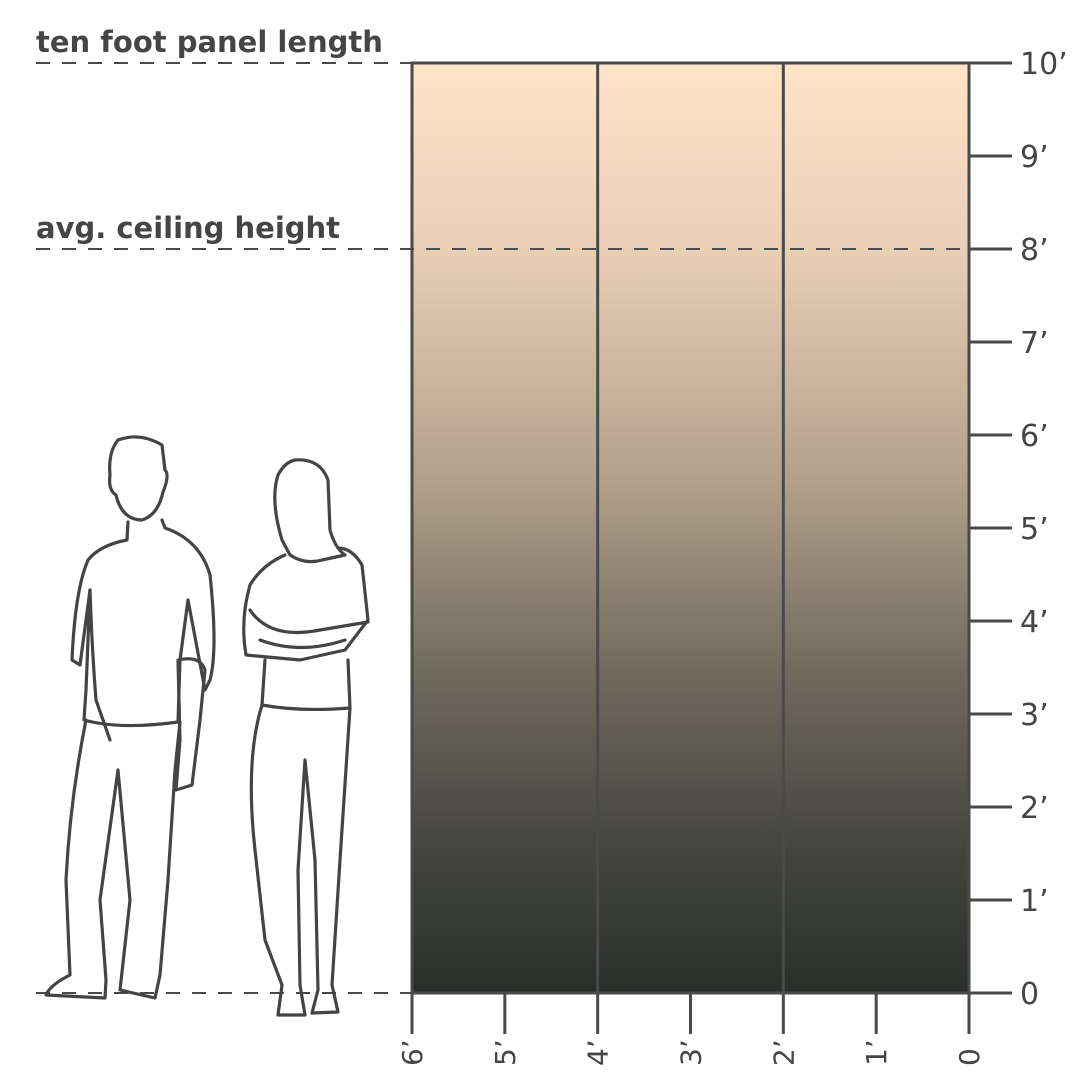 The width and height of the screenshot is (1080, 1080). Describe the element at coordinates (412, 1052) in the screenshot. I see `bottom-axis-tick-label: 6’` at that location.